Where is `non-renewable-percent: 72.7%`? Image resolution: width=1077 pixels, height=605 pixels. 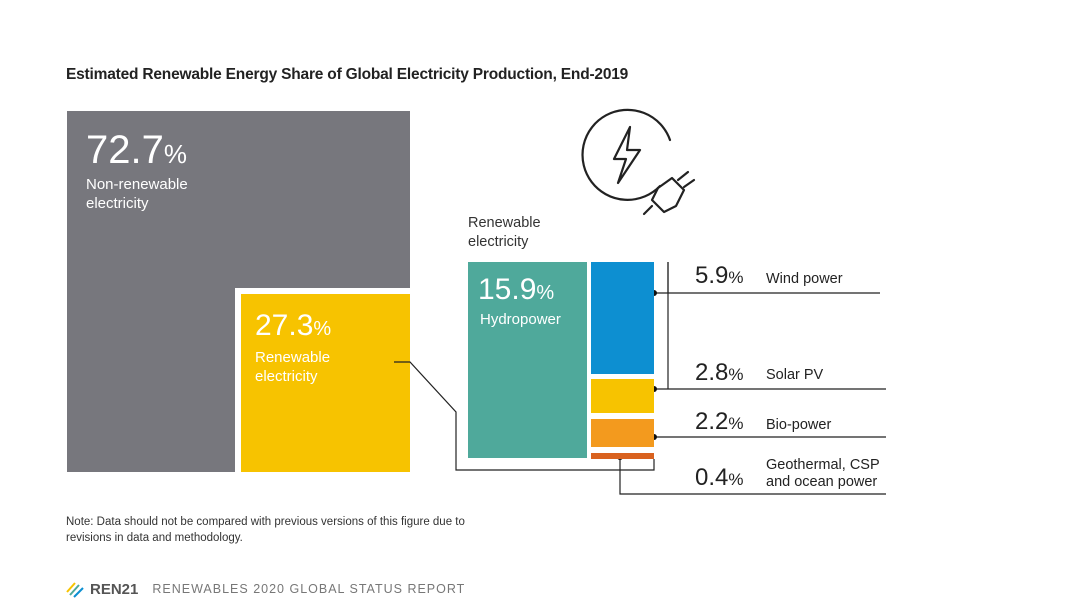 non-renewable-percent: 72.7% is located at coordinates (136, 150).